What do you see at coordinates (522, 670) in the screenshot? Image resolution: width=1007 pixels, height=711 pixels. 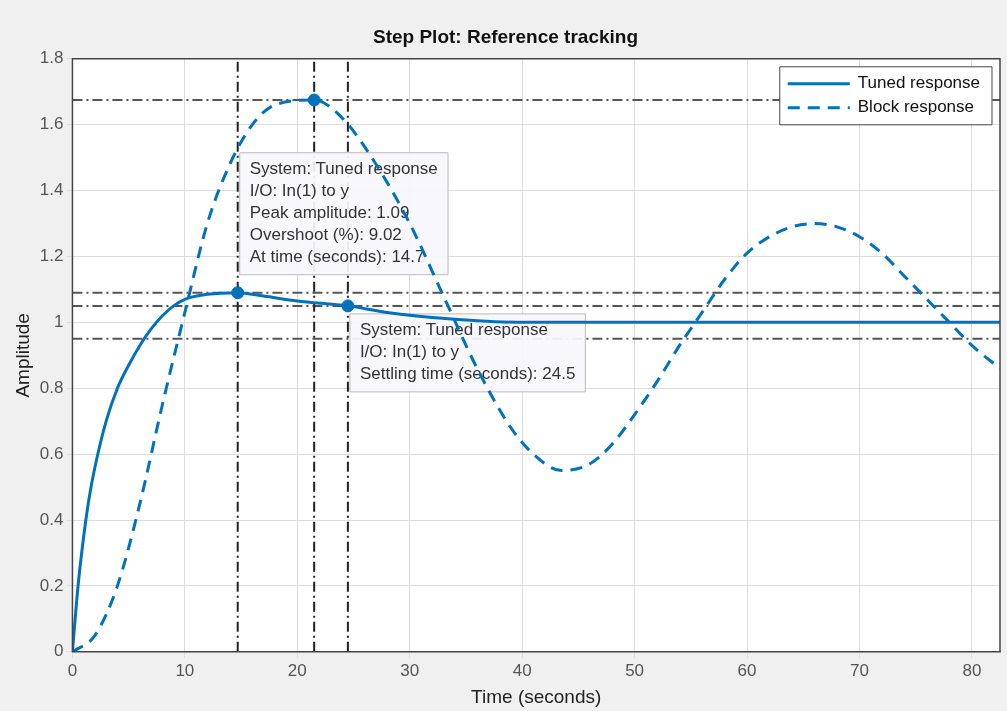 I see `x-tick-label: 40` at bounding box center [522, 670].